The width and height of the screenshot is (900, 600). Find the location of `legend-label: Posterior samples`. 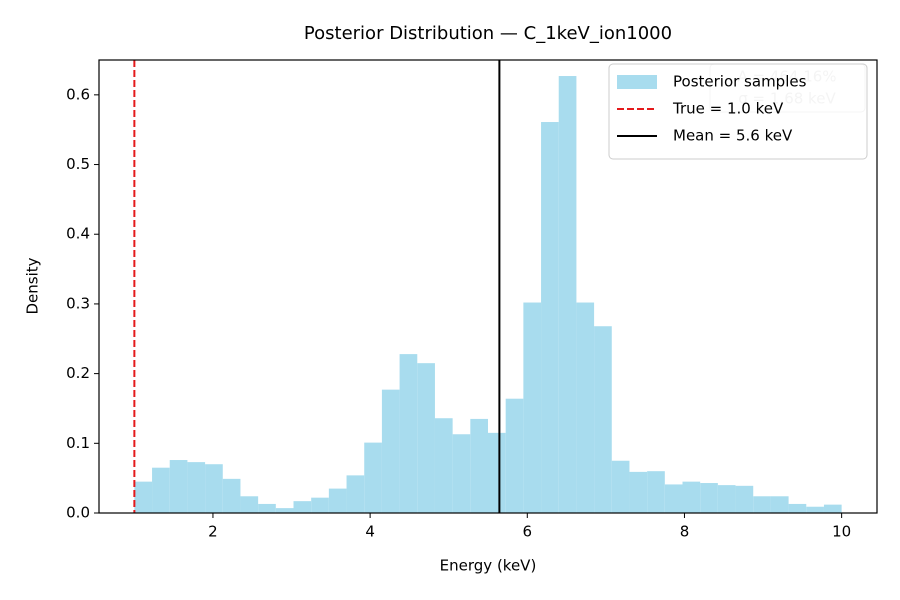

legend-label: Posterior samples is located at coordinates (740, 82).